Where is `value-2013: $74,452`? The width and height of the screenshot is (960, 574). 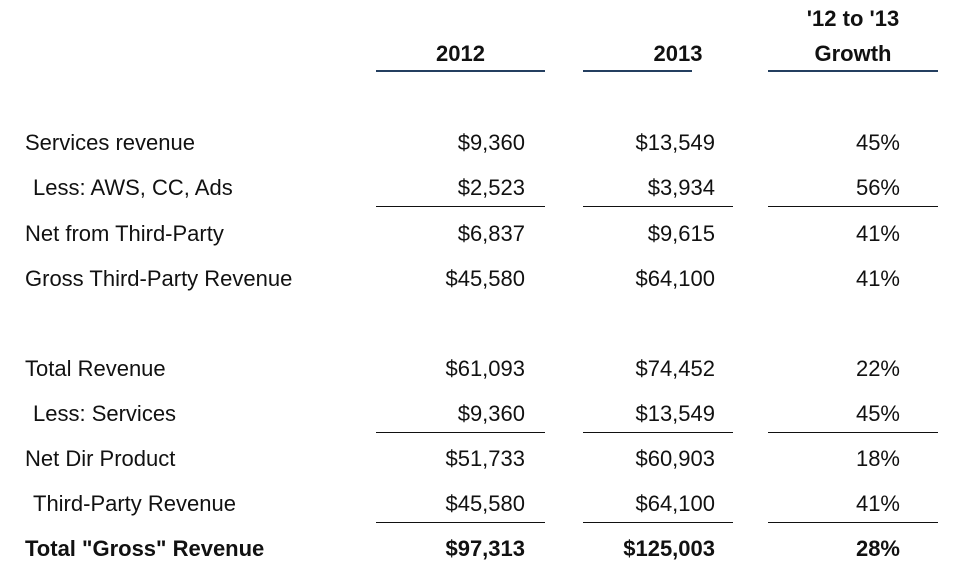 value-2013: $74,452 is located at coordinates (675, 368).